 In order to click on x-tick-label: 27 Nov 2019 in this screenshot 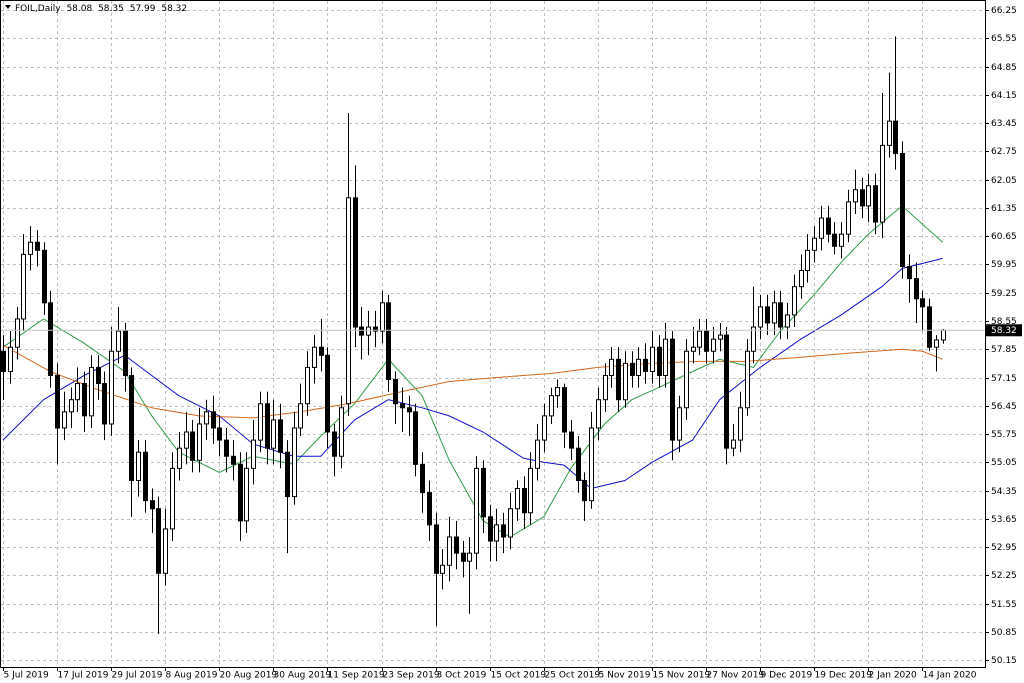, I will do `click(736, 676)`.